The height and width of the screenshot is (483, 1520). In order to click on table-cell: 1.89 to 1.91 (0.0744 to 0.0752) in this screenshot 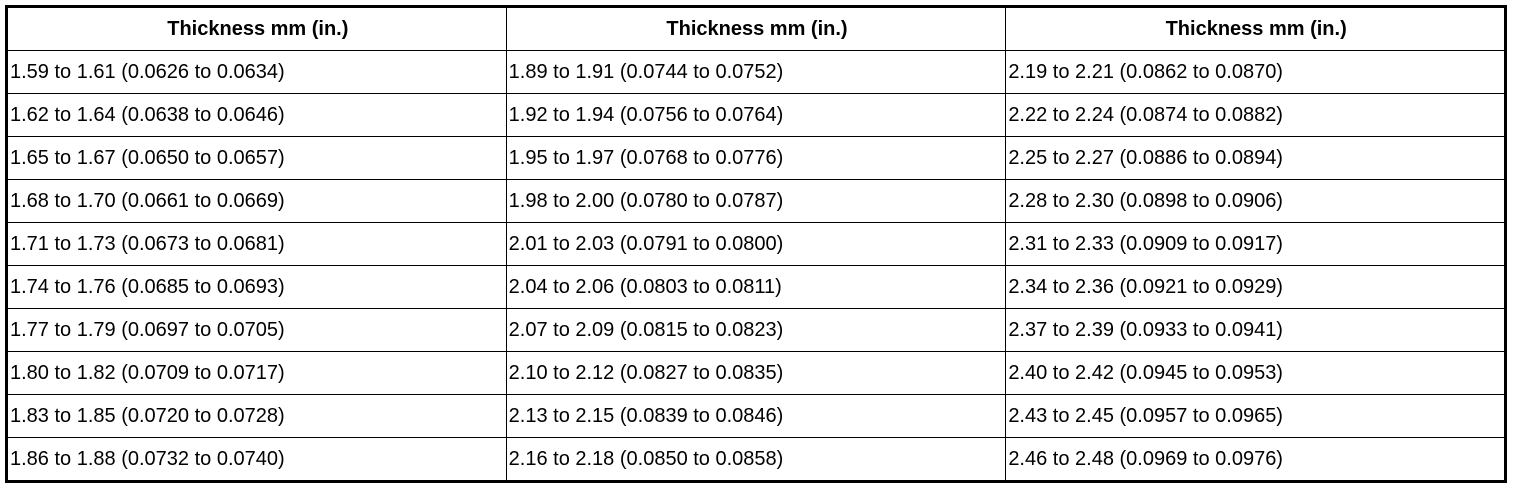, I will do `click(756, 72)`.